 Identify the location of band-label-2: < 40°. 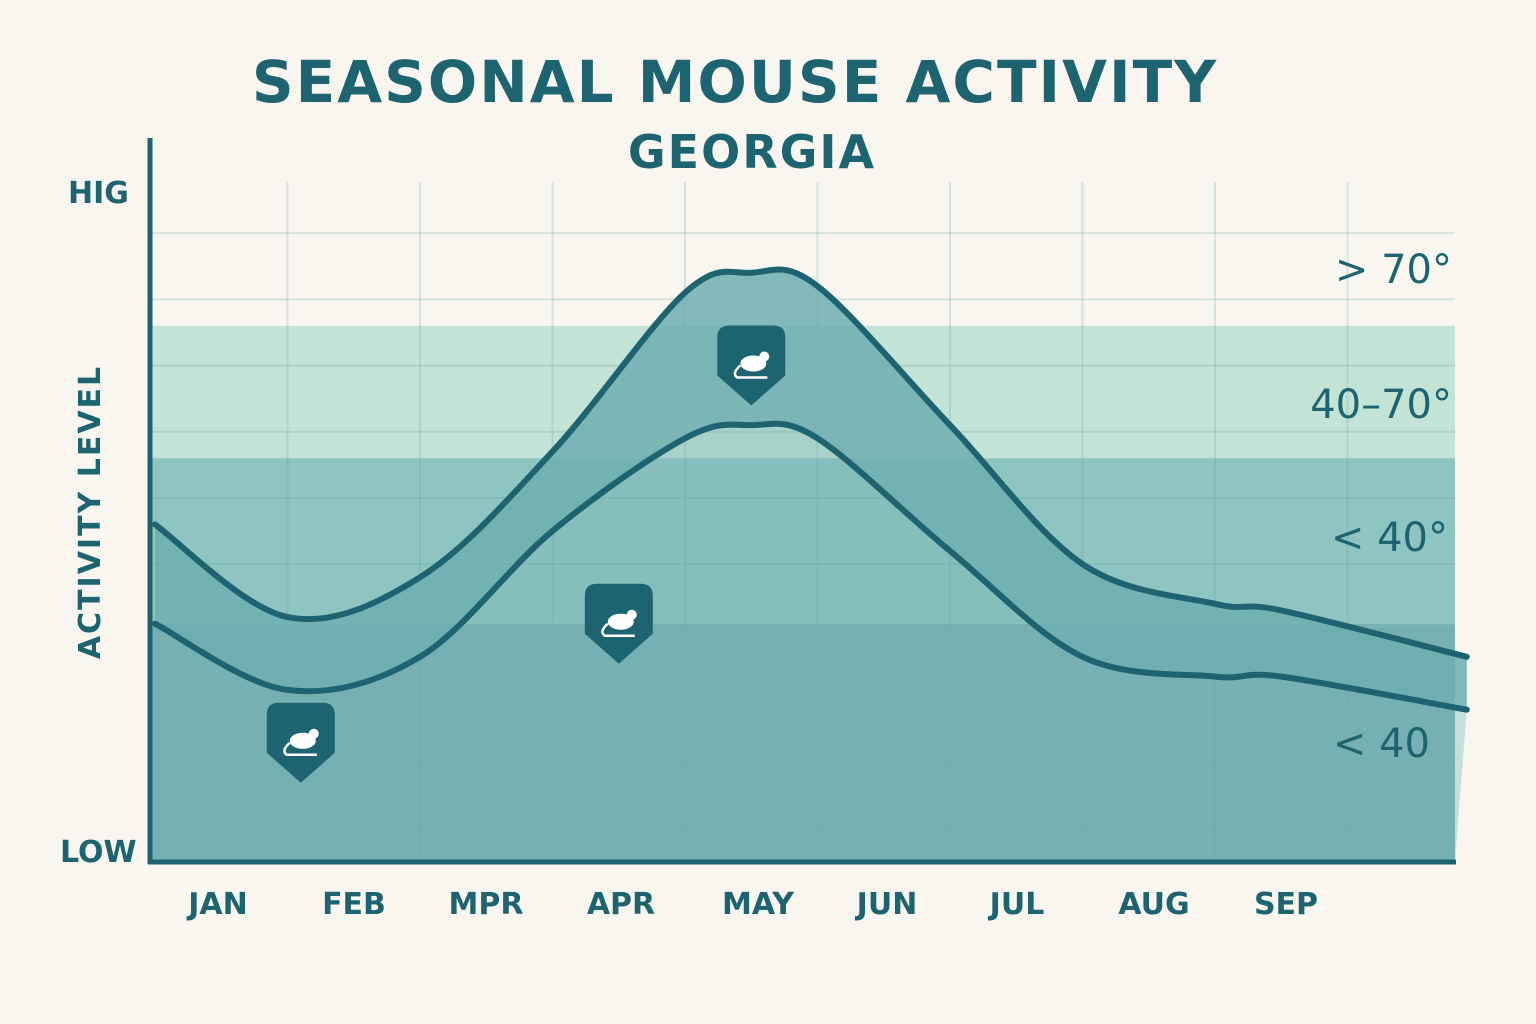
(1389, 538).